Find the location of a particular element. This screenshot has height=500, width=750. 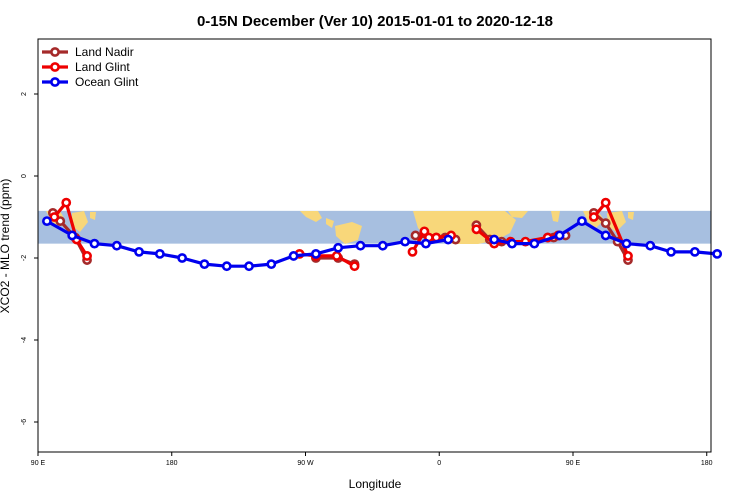

y-axis-label: XCO2 - MLO trend (ppm) is located at coordinates (6, 246).